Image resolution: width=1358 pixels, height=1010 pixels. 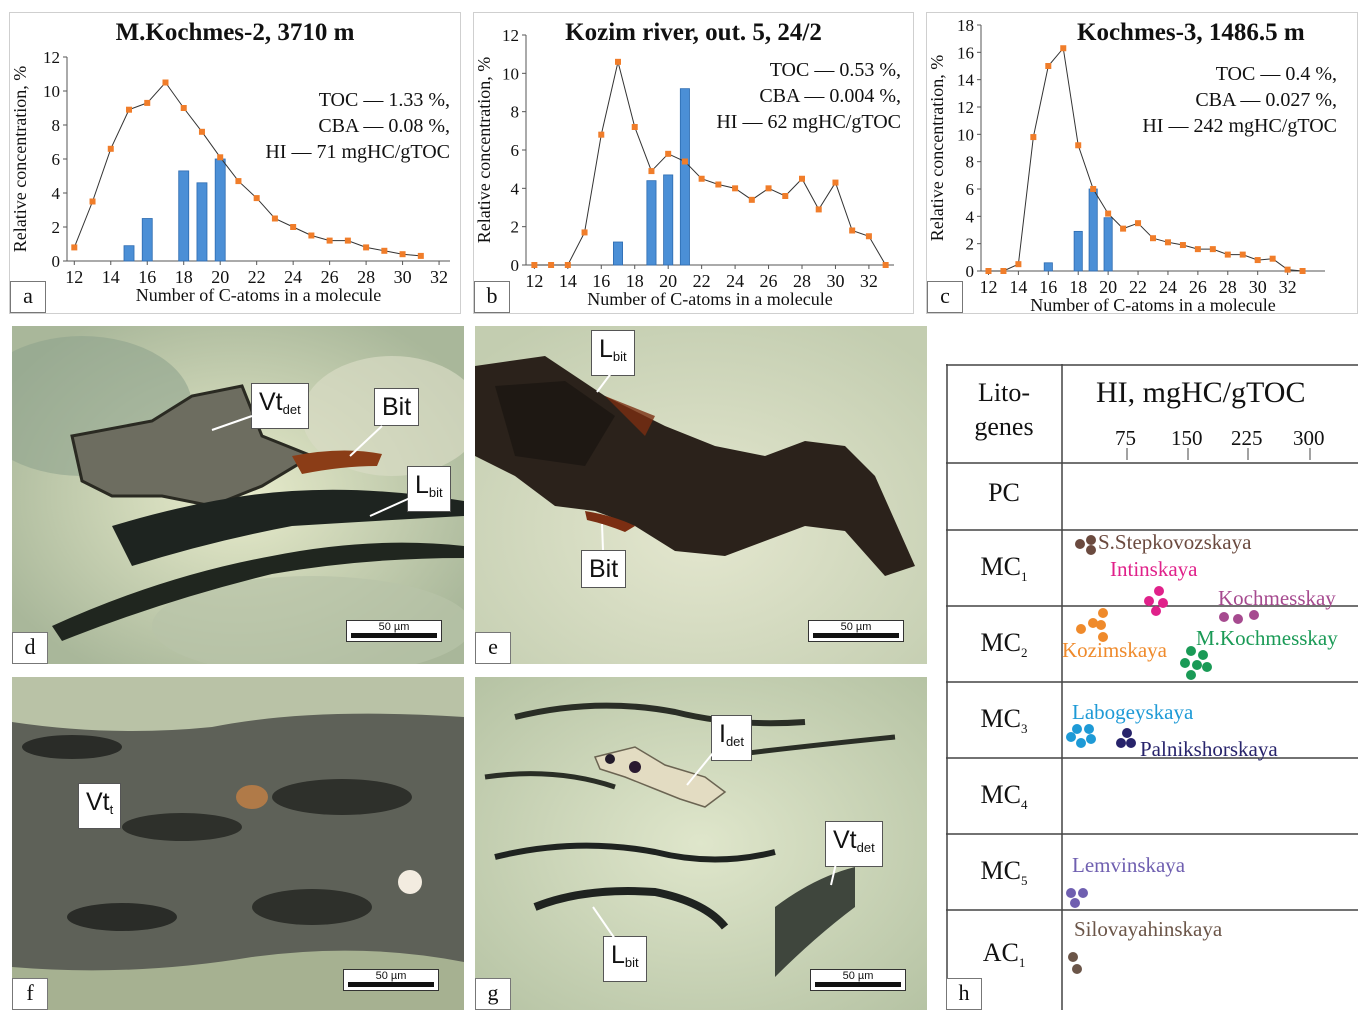 What do you see at coordinates (970, 244) in the screenshot?
I see `y-tick-label: 2` at bounding box center [970, 244].